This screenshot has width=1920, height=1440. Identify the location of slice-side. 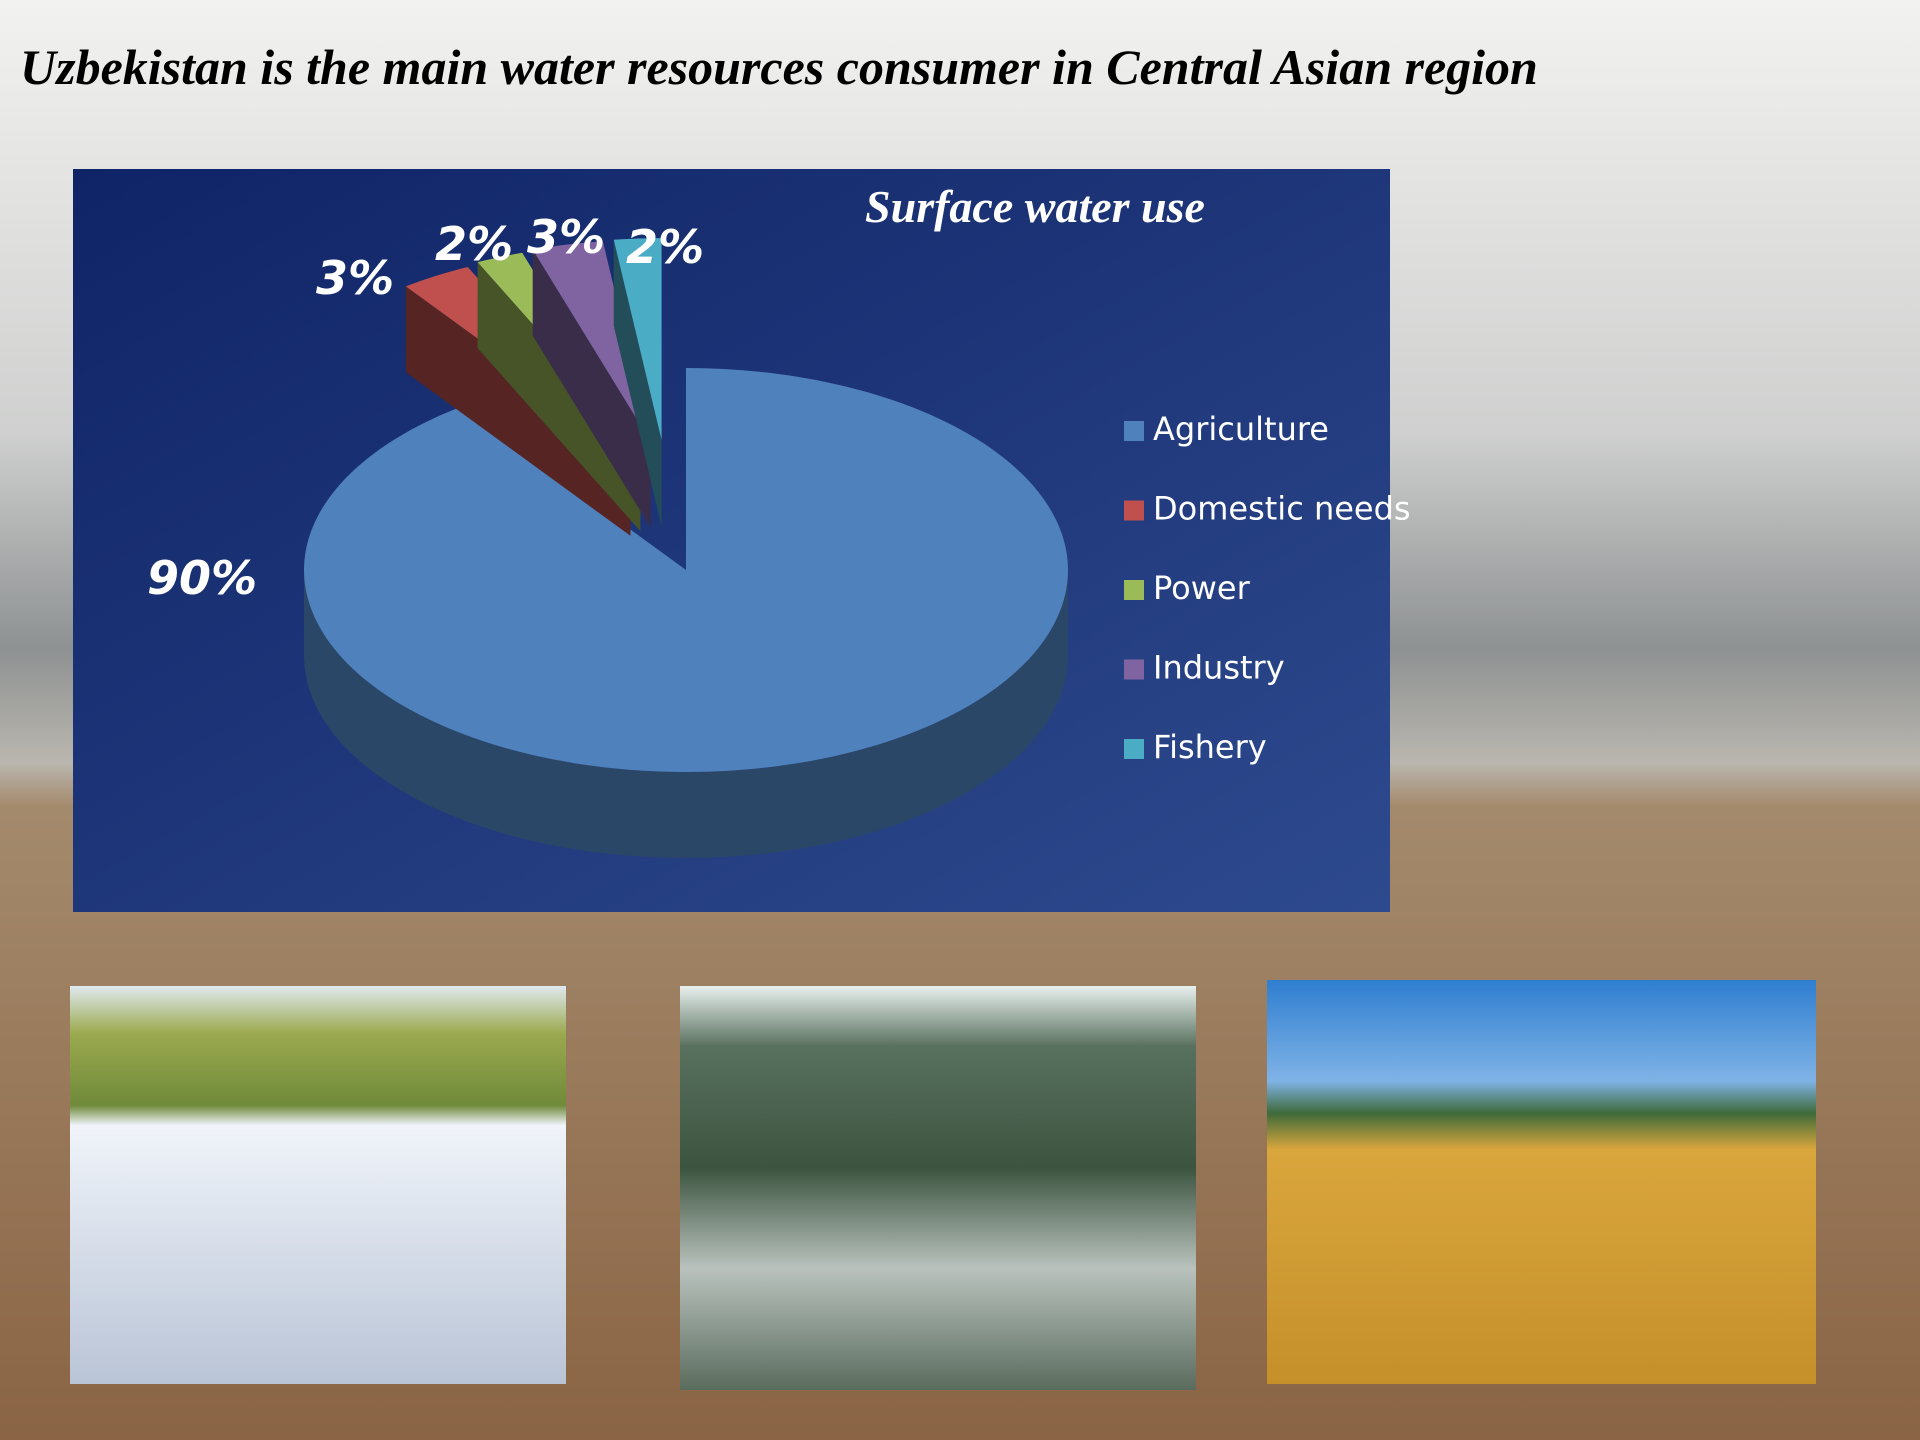
(686, 714).